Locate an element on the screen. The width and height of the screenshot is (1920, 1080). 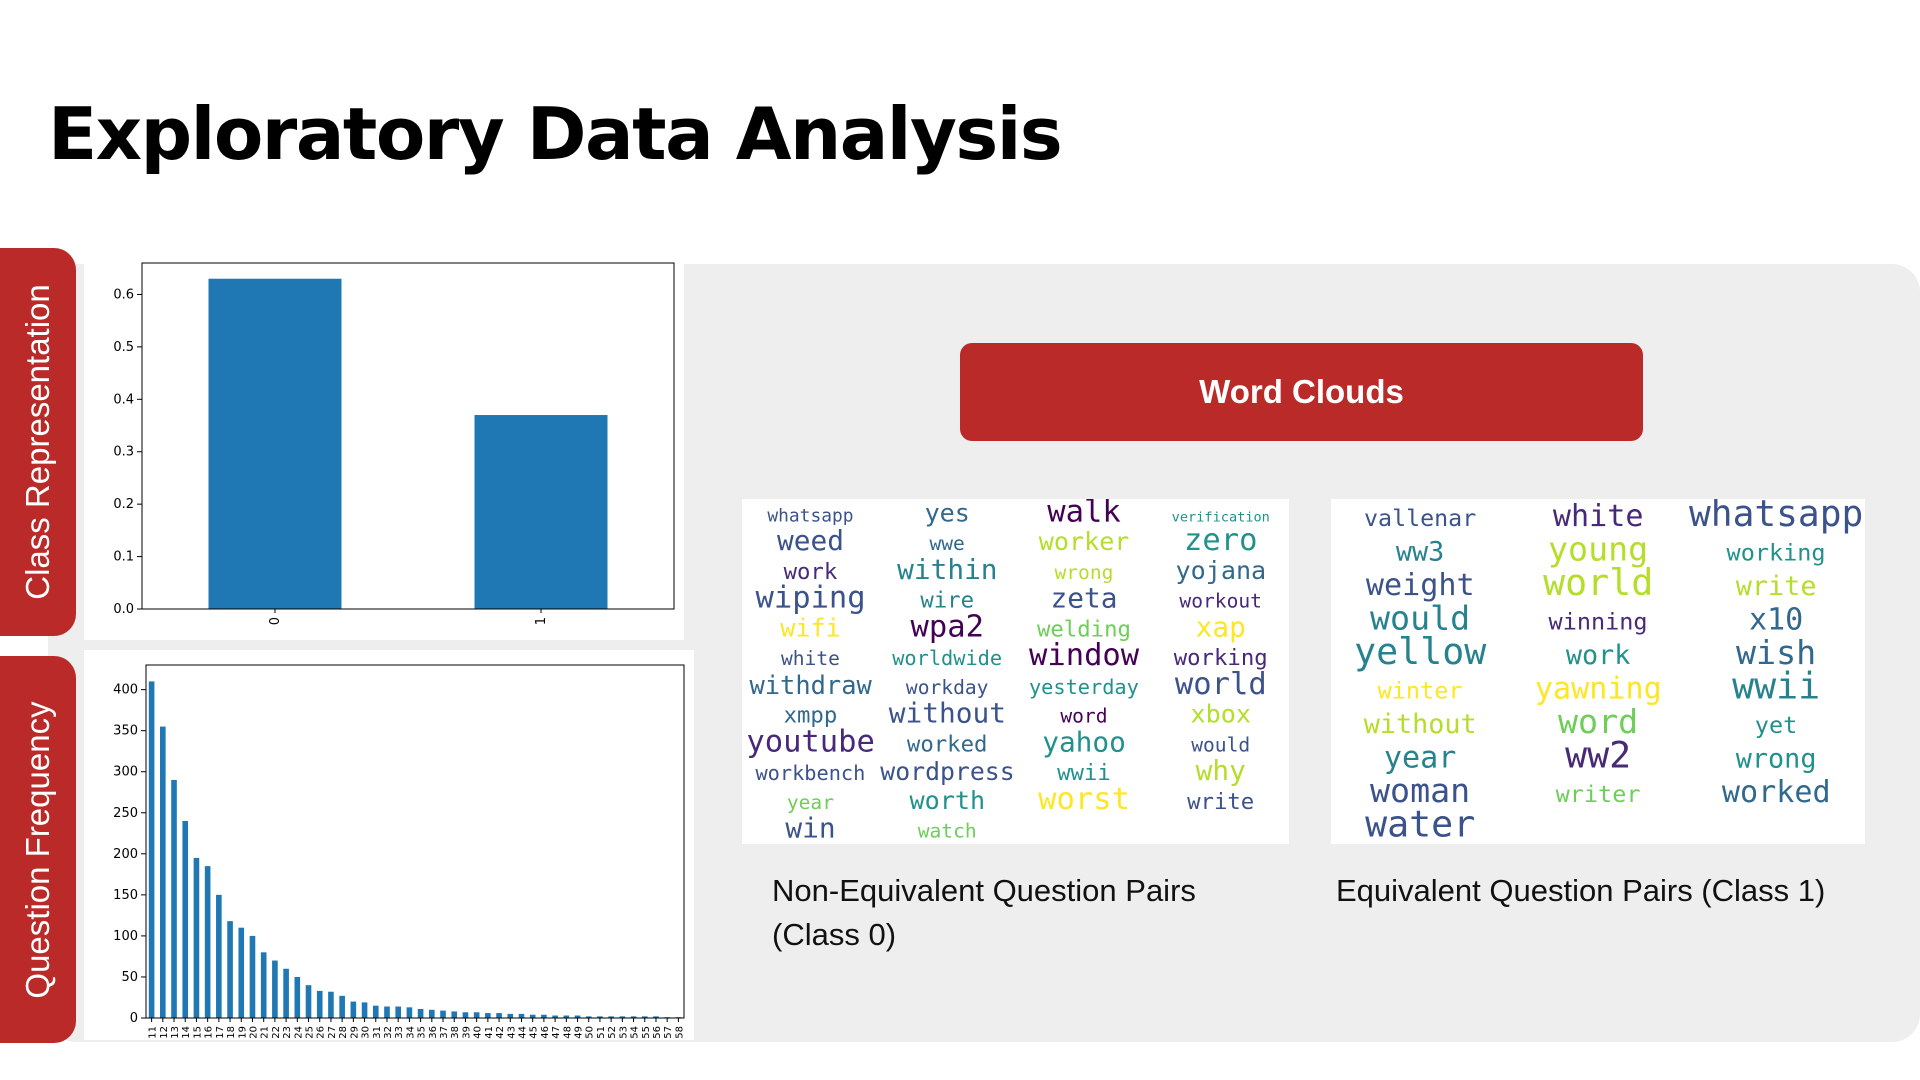
cloud-word: youtube is located at coordinates (810, 741).